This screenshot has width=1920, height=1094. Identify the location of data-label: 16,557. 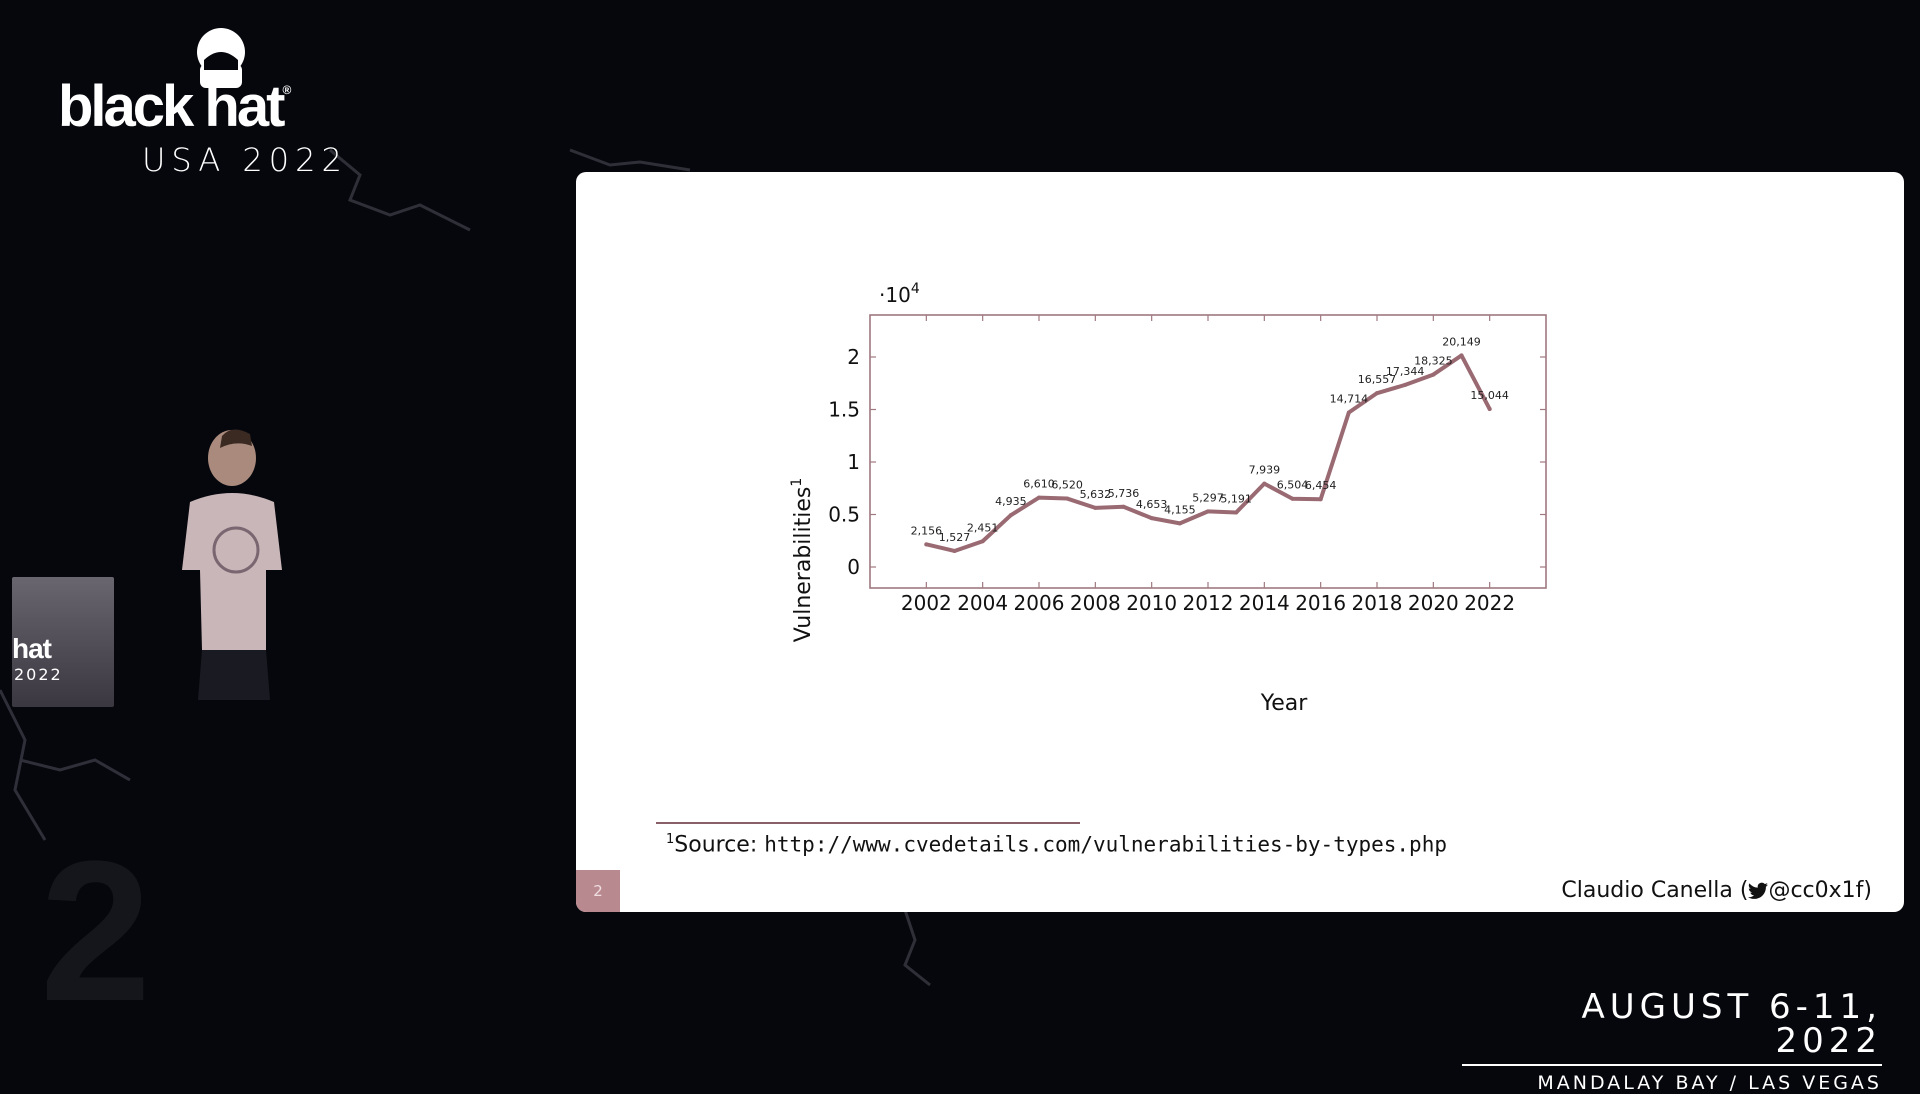
(1377, 379).